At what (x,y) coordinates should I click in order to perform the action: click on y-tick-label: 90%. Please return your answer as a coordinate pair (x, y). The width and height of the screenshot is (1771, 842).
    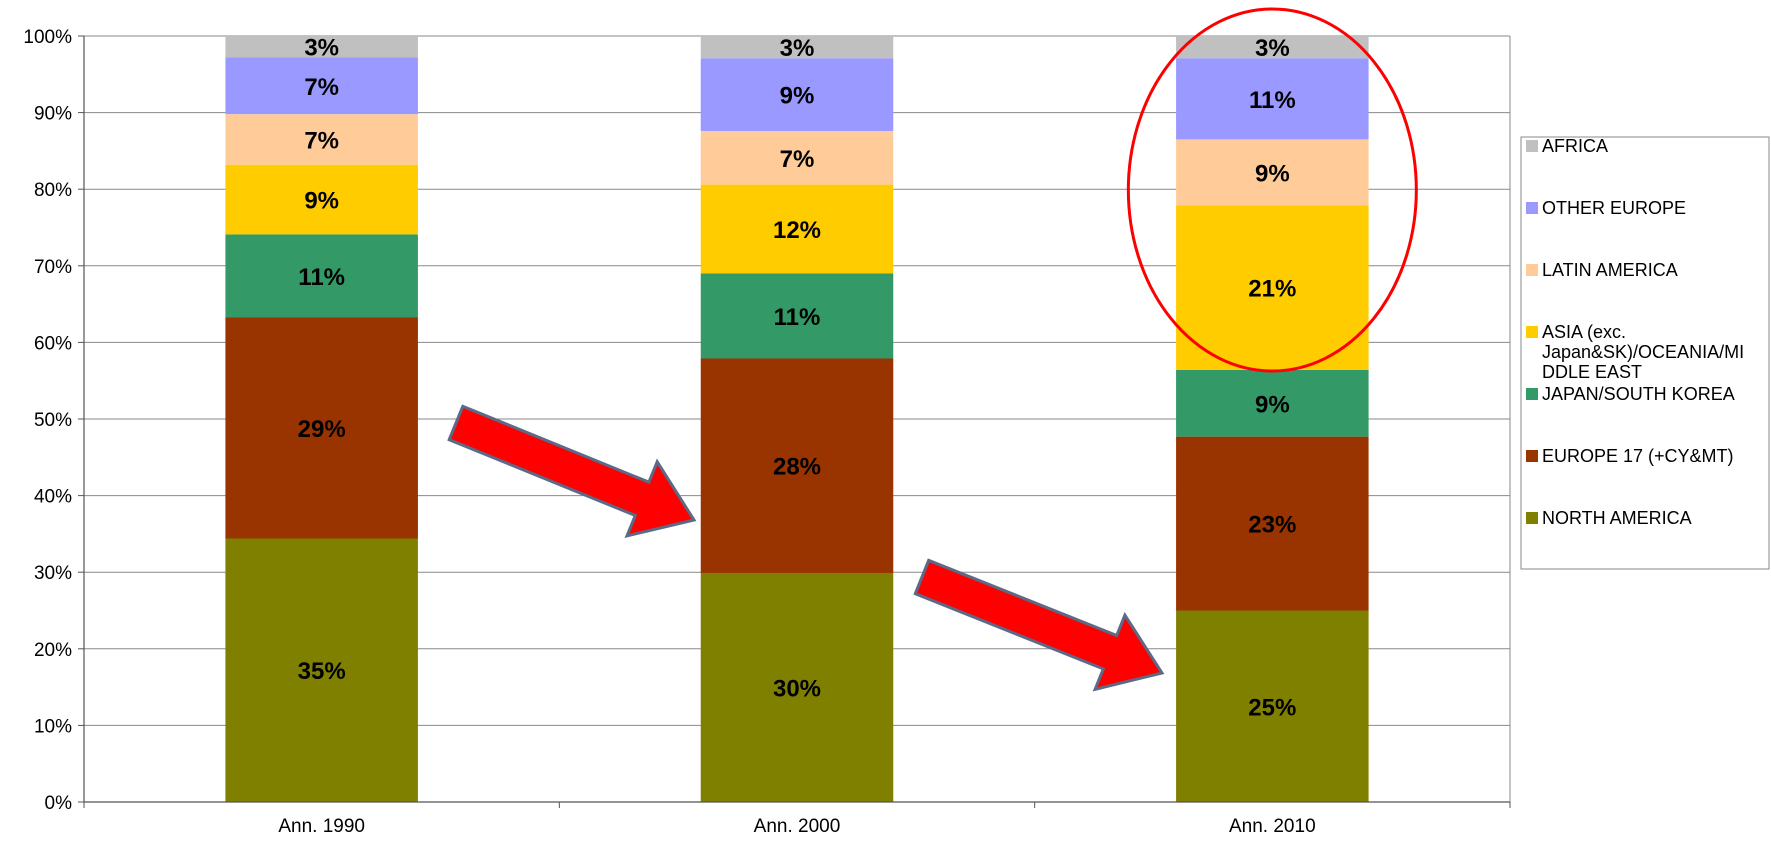
    Looking at the image, I should click on (53, 114).